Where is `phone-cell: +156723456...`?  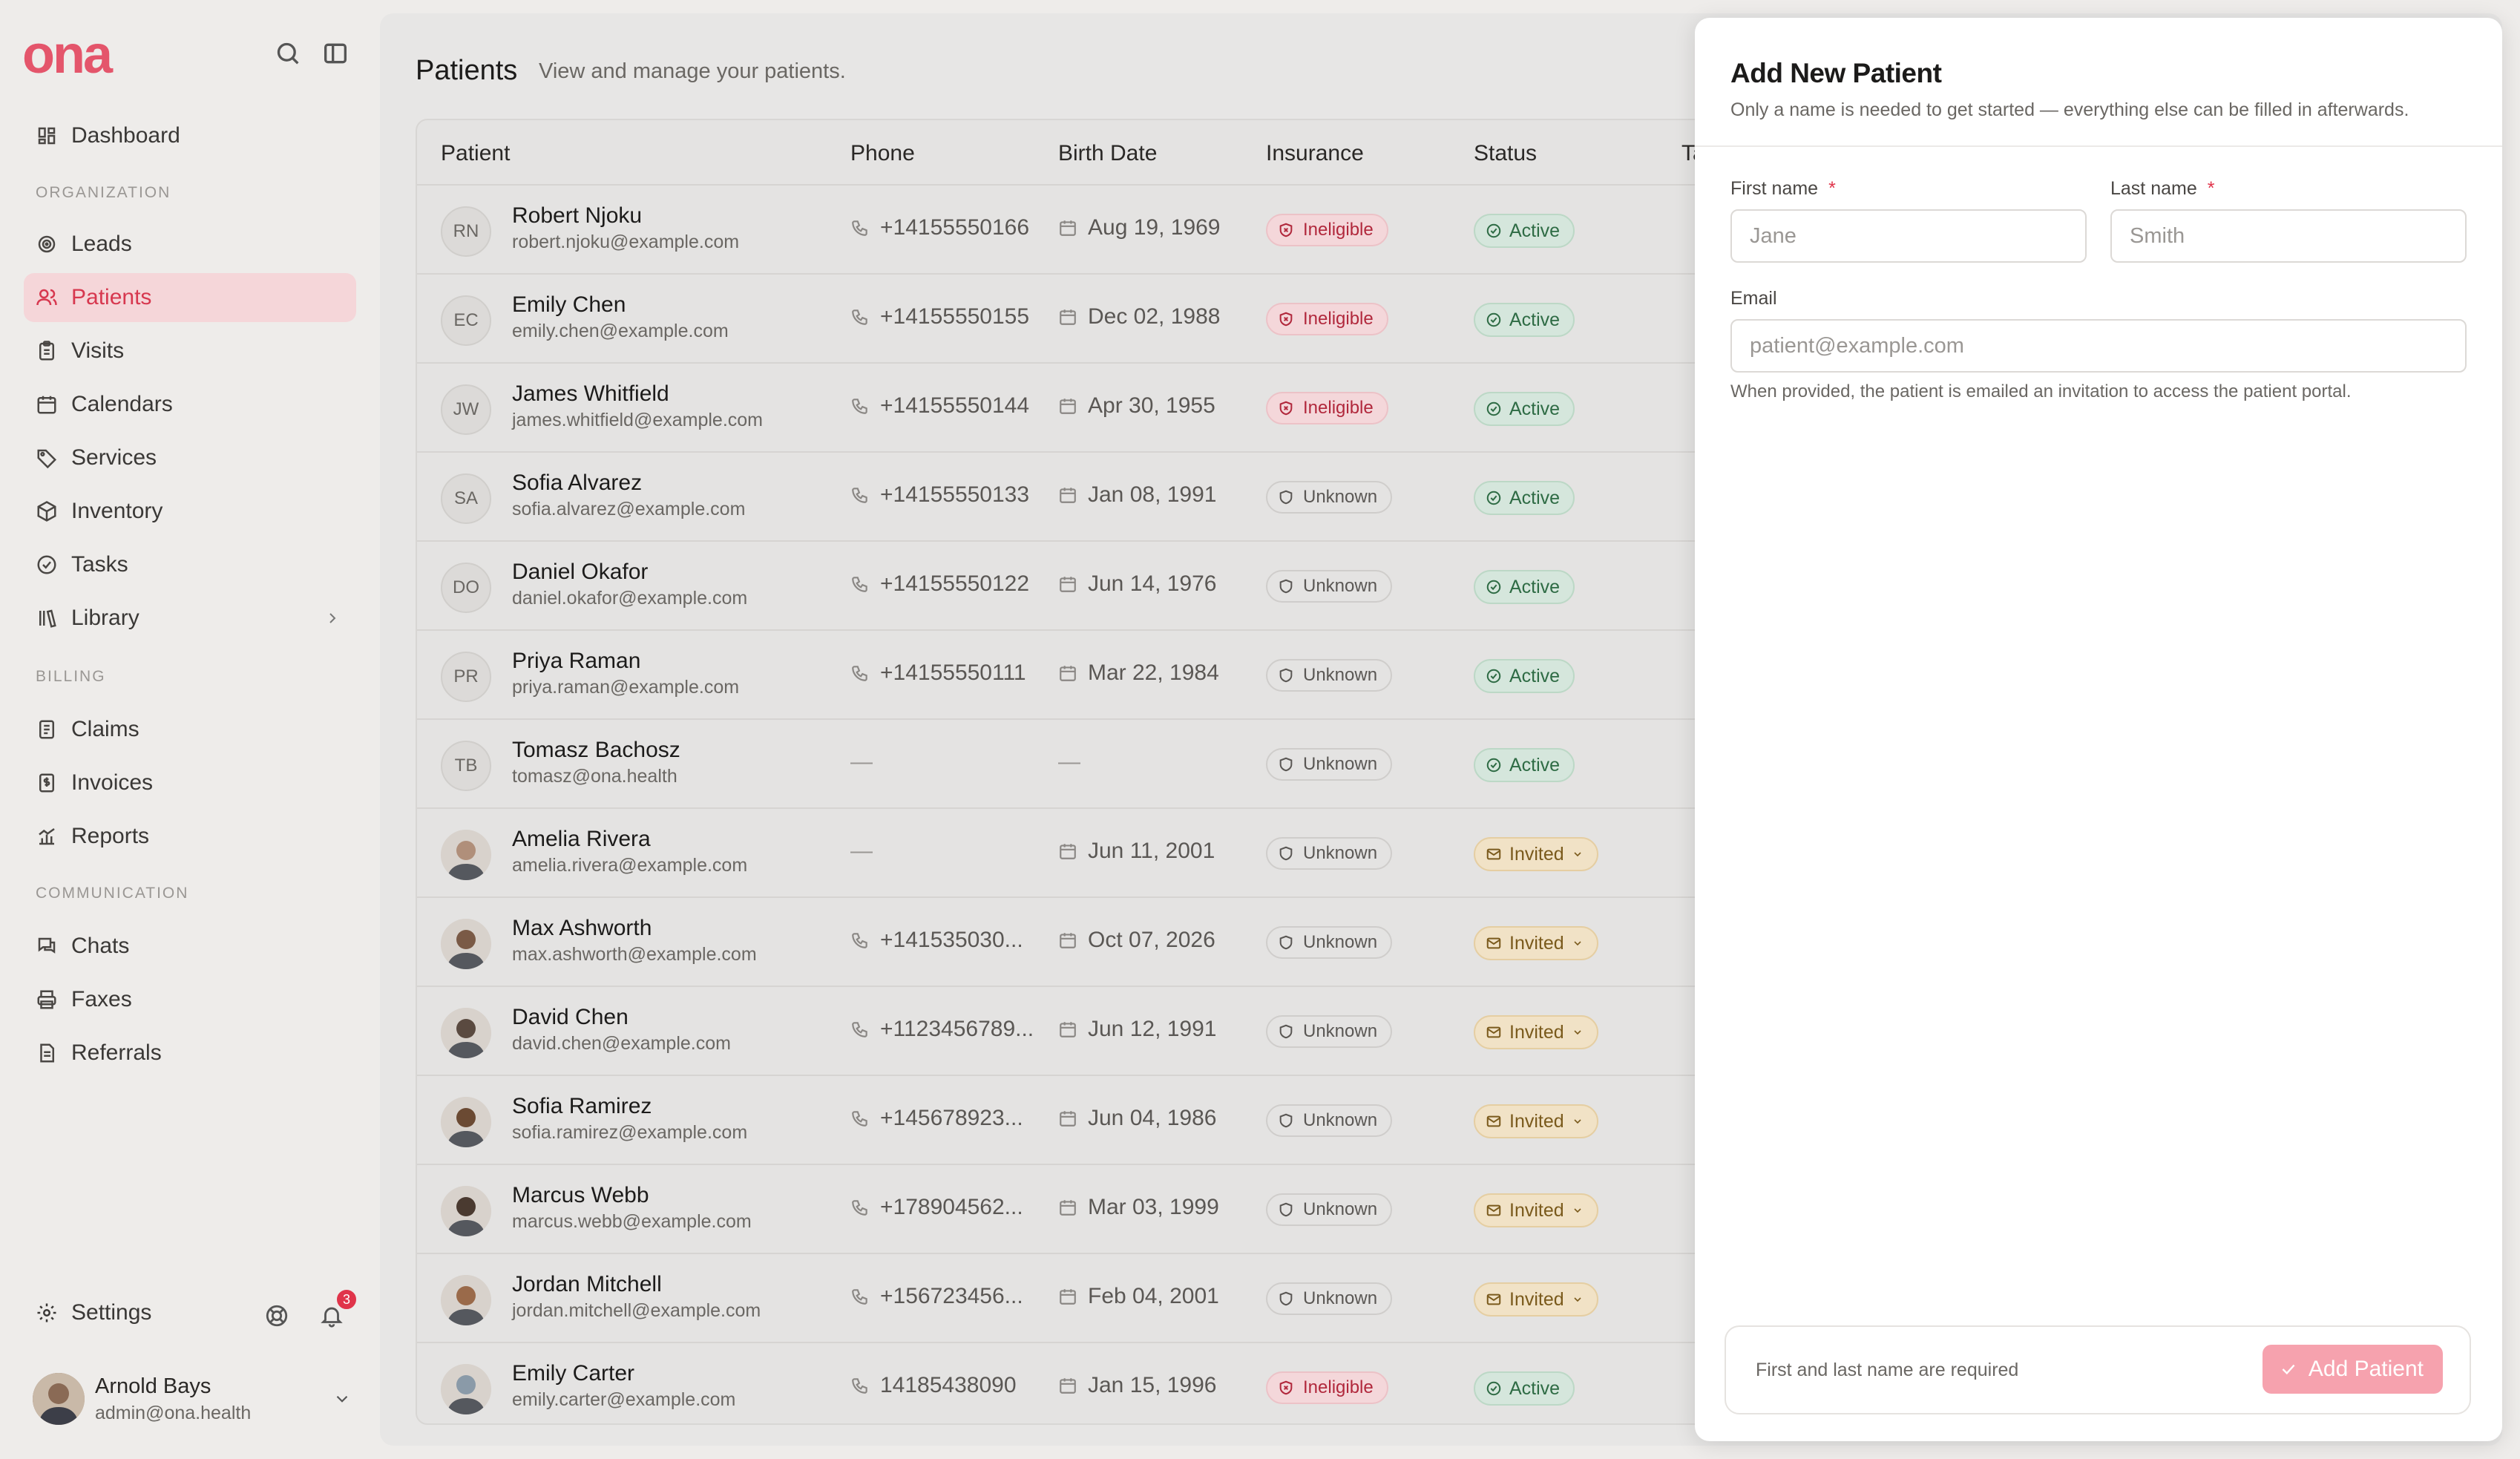
phone-cell: +156723456... is located at coordinates (937, 1296).